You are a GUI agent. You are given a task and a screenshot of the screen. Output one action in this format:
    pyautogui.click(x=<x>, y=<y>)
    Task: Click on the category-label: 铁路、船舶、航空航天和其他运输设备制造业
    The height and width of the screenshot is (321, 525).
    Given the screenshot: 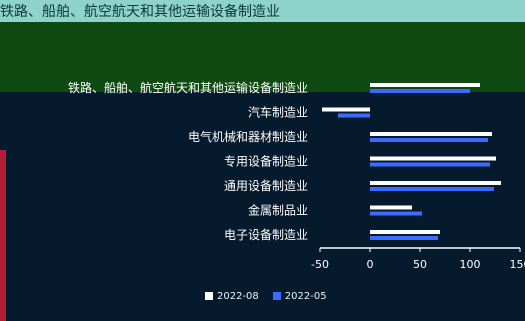 What is the action you would take?
    pyautogui.click(x=188, y=87)
    